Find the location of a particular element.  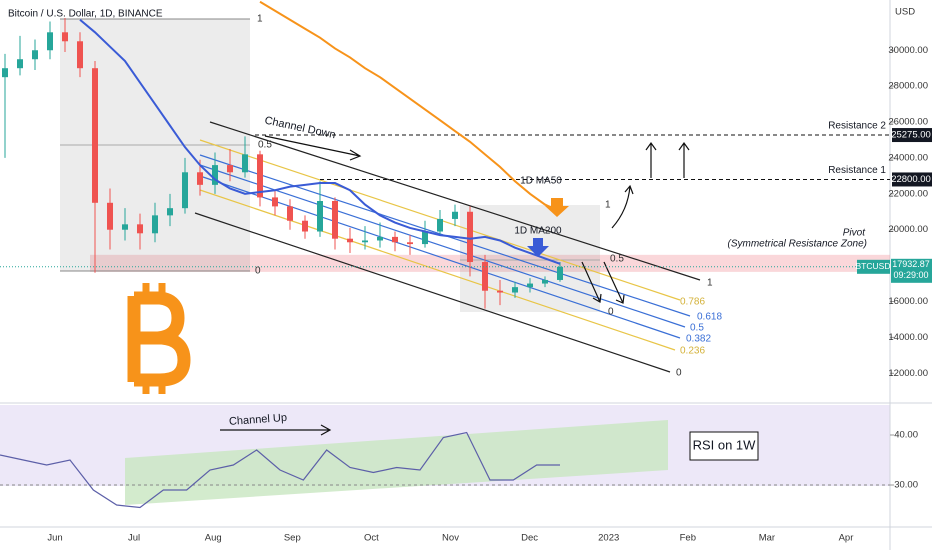

x-tick-label: 2023 is located at coordinates (608, 538).